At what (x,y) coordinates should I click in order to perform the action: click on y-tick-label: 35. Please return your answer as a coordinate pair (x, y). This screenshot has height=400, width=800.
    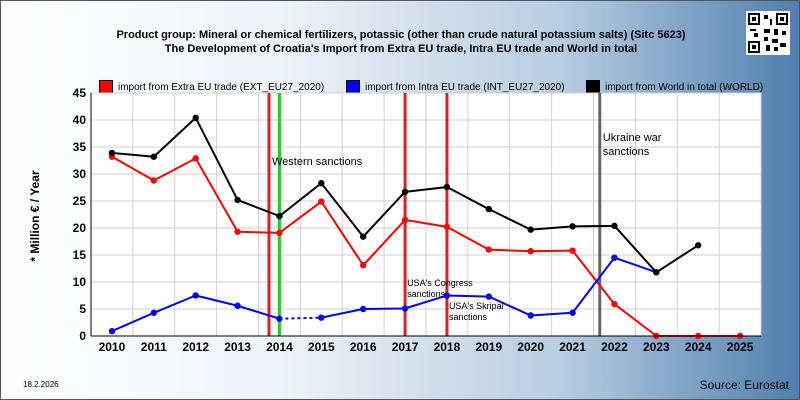
    Looking at the image, I should click on (80, 147).